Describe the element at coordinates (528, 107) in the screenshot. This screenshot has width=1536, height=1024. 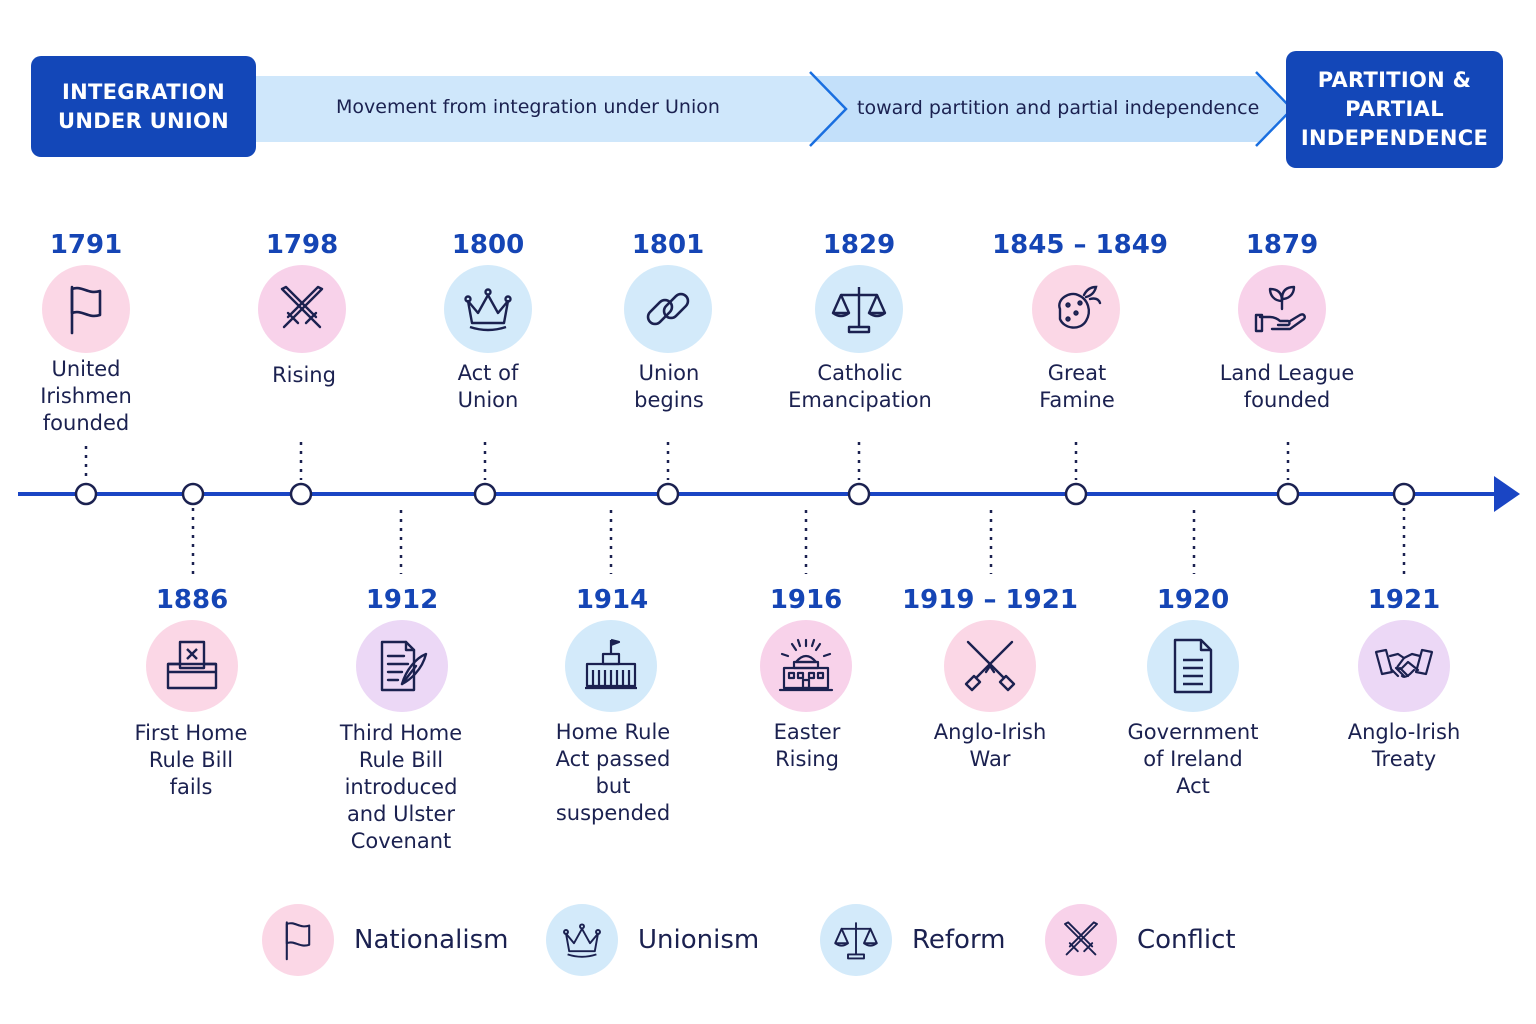
I see `arrow-text-integration: Movement from integration under Union` at that location.